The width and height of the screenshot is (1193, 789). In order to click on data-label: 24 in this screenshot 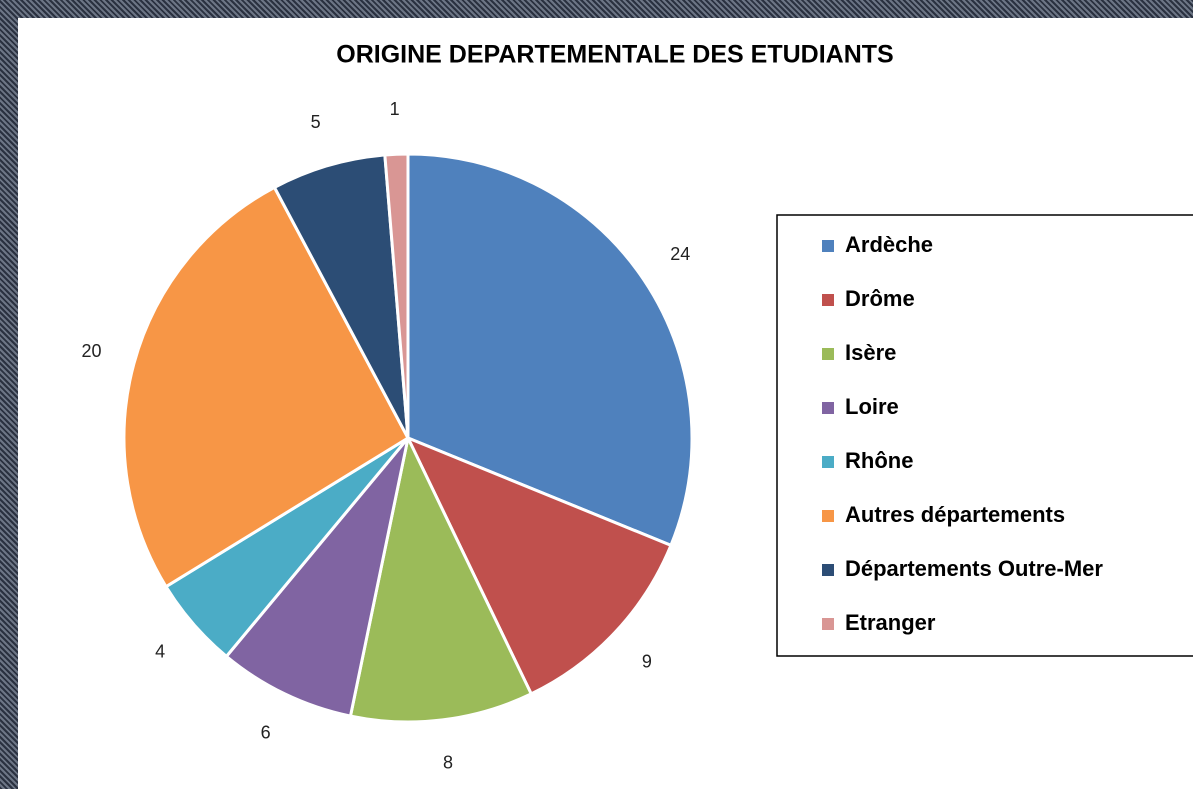, I will do `click(680, 254)`.